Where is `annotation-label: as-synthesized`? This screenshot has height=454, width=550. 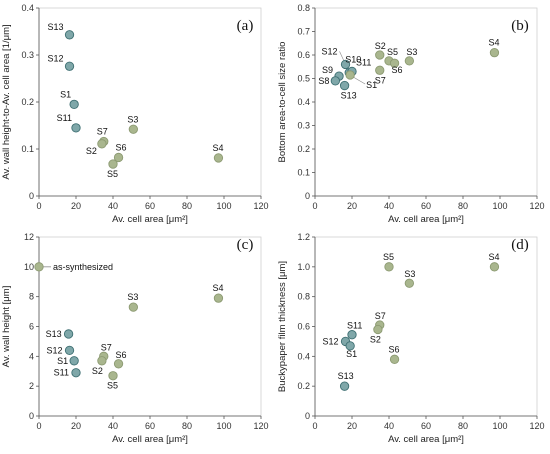 annotation-label: as-synthesized is located at coordinates (83, 267).